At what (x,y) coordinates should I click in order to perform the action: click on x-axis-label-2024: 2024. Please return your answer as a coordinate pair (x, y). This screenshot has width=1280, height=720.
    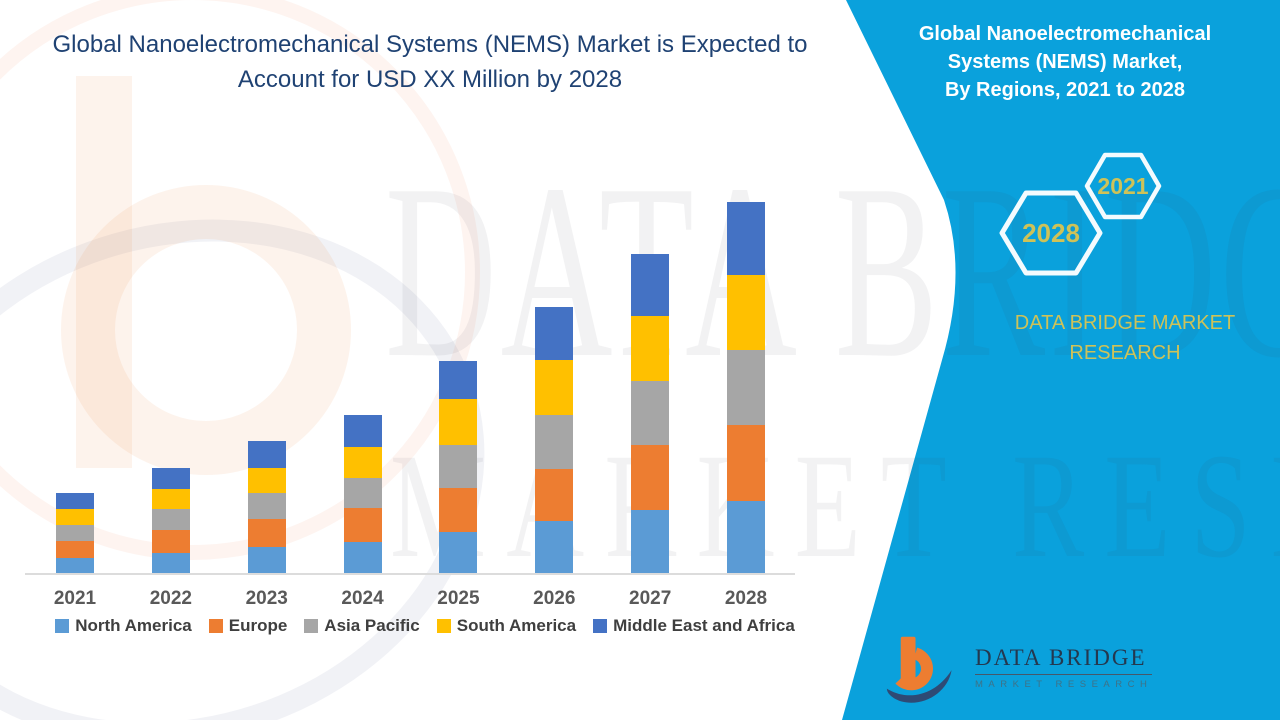
    Looking at the image, I should click on (362, 598).